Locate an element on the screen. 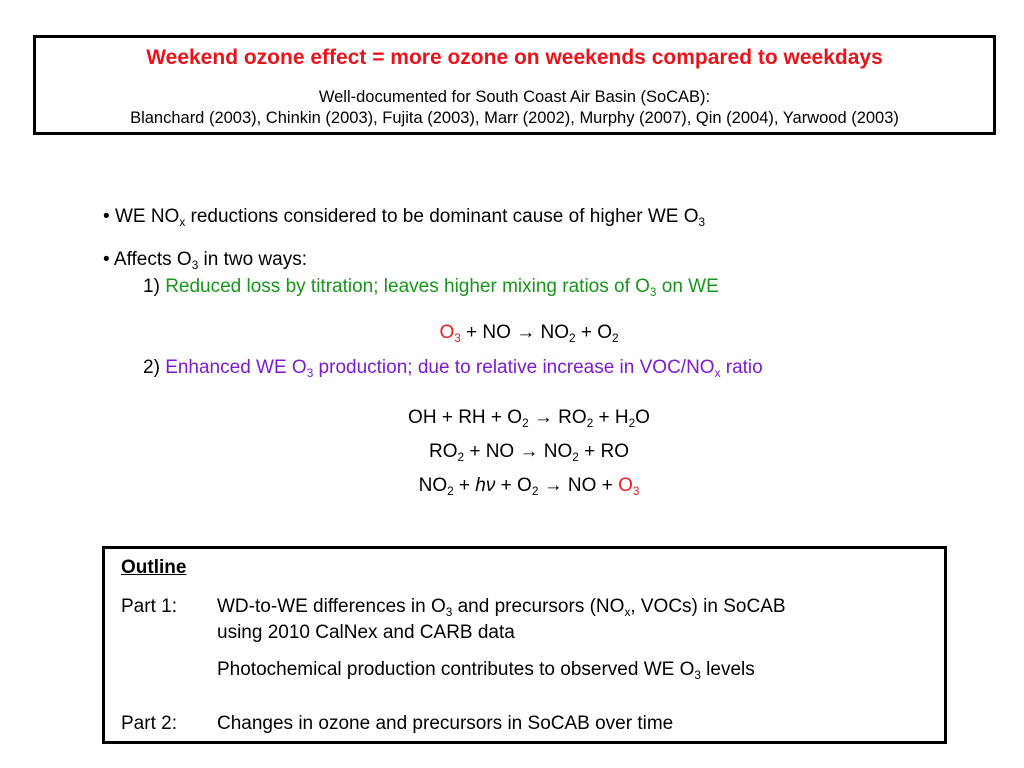 This screenshot has height=768, width=1024. outline-heading: Outline is located at coordinates (154, 567).